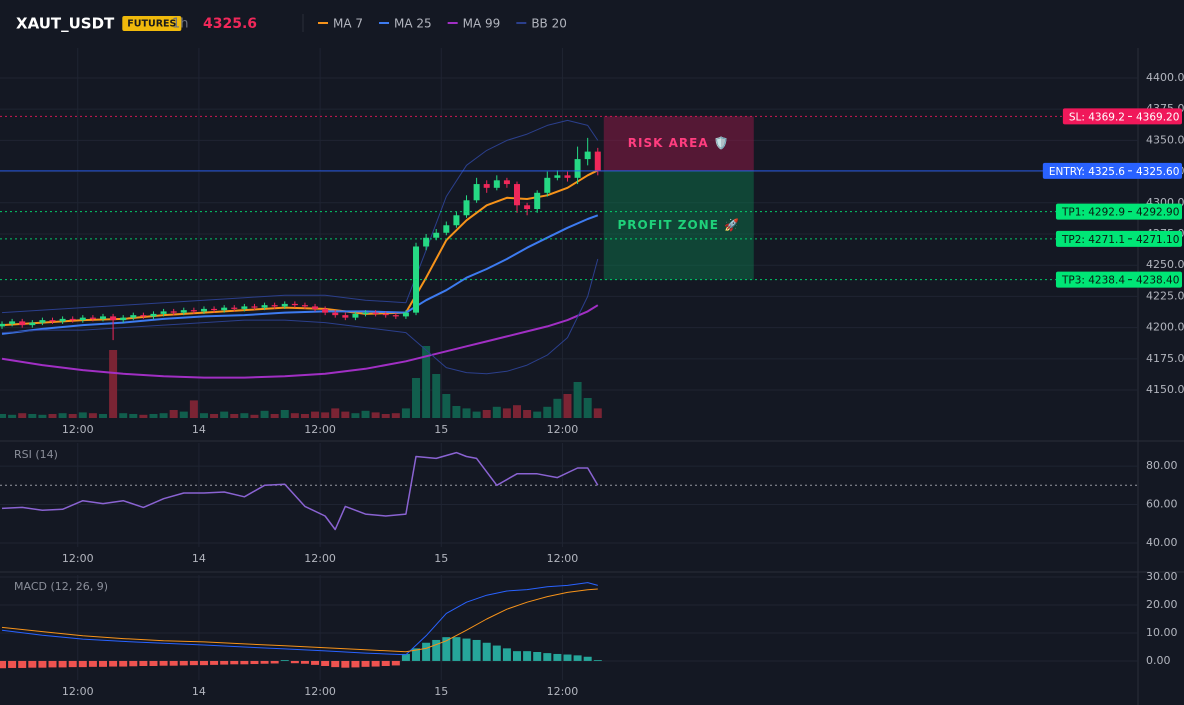 The width and height of the screenshot is (1184, 705). Describe the element at coordinates (1165, 139) in the screenshot. I see `y-tick-label: 4350.00` at that location.